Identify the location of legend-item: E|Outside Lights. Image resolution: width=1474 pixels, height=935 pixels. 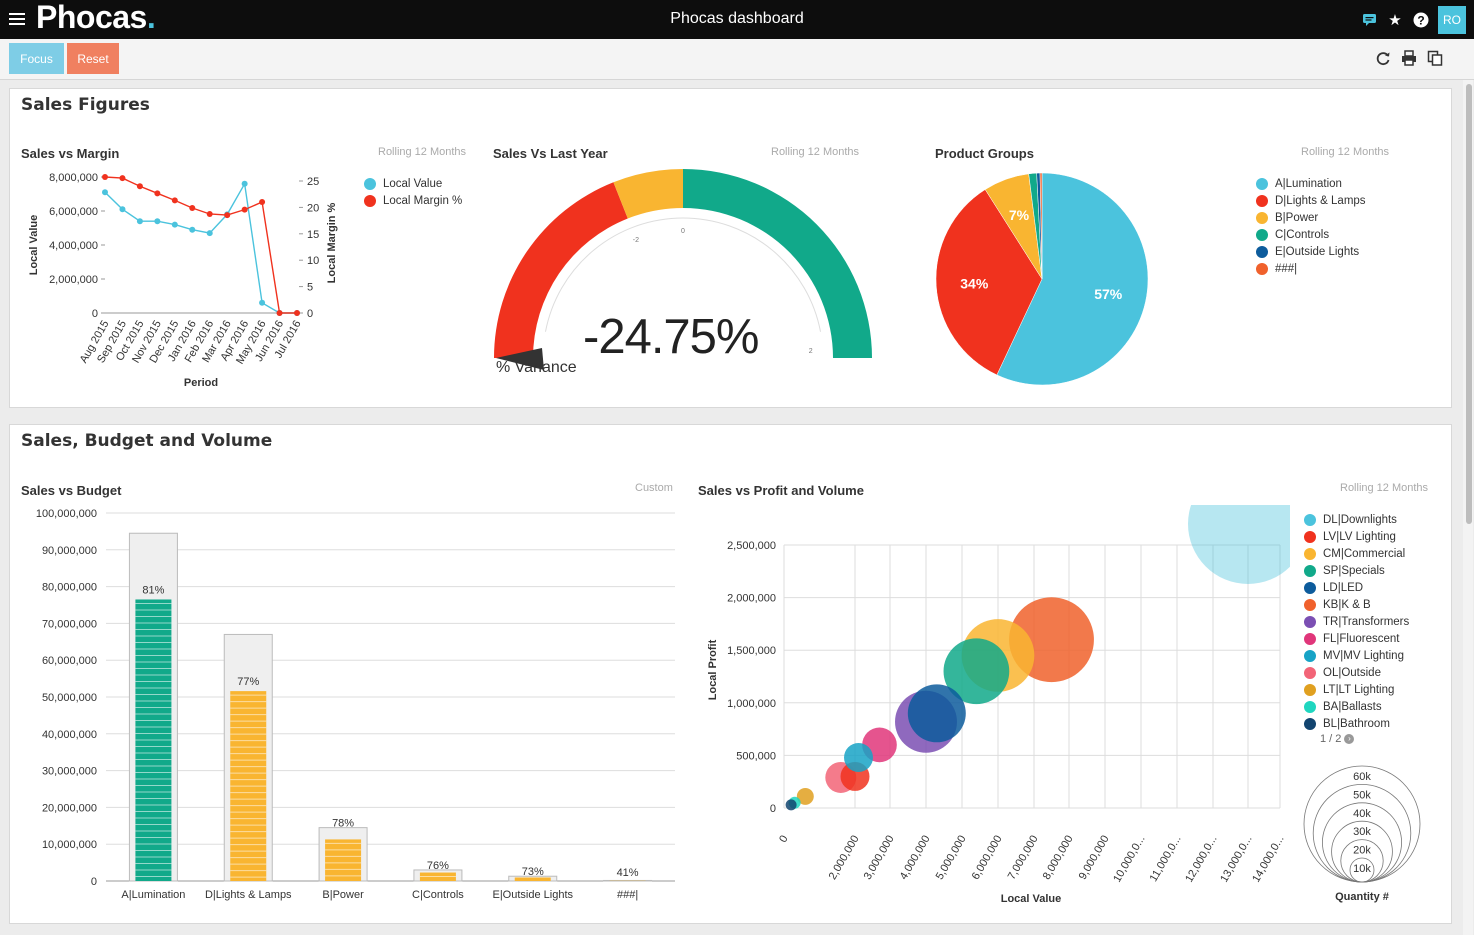
(1311, 251).